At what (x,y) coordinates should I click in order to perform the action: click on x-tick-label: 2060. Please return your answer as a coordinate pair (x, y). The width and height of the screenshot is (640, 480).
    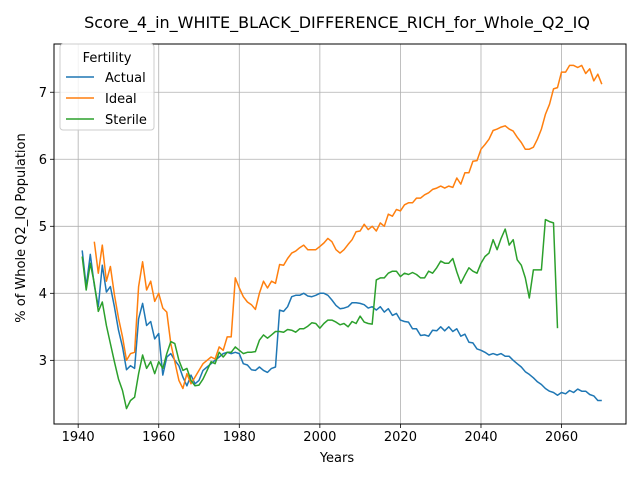
    Looking at the image, I should click on (561, 437).